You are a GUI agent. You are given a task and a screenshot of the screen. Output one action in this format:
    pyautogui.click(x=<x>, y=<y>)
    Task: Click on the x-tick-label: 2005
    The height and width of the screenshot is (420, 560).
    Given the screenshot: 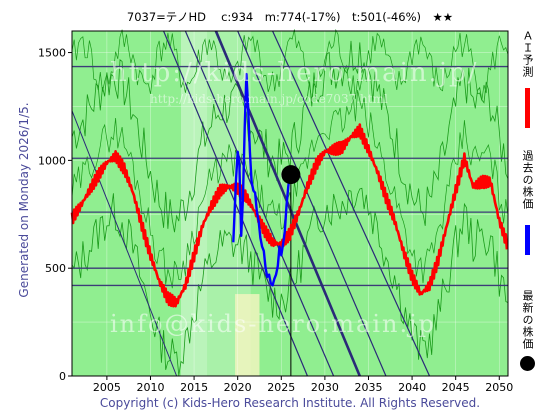 What is the action you would take?
    pyautogui.click(x=107, y=387)
    